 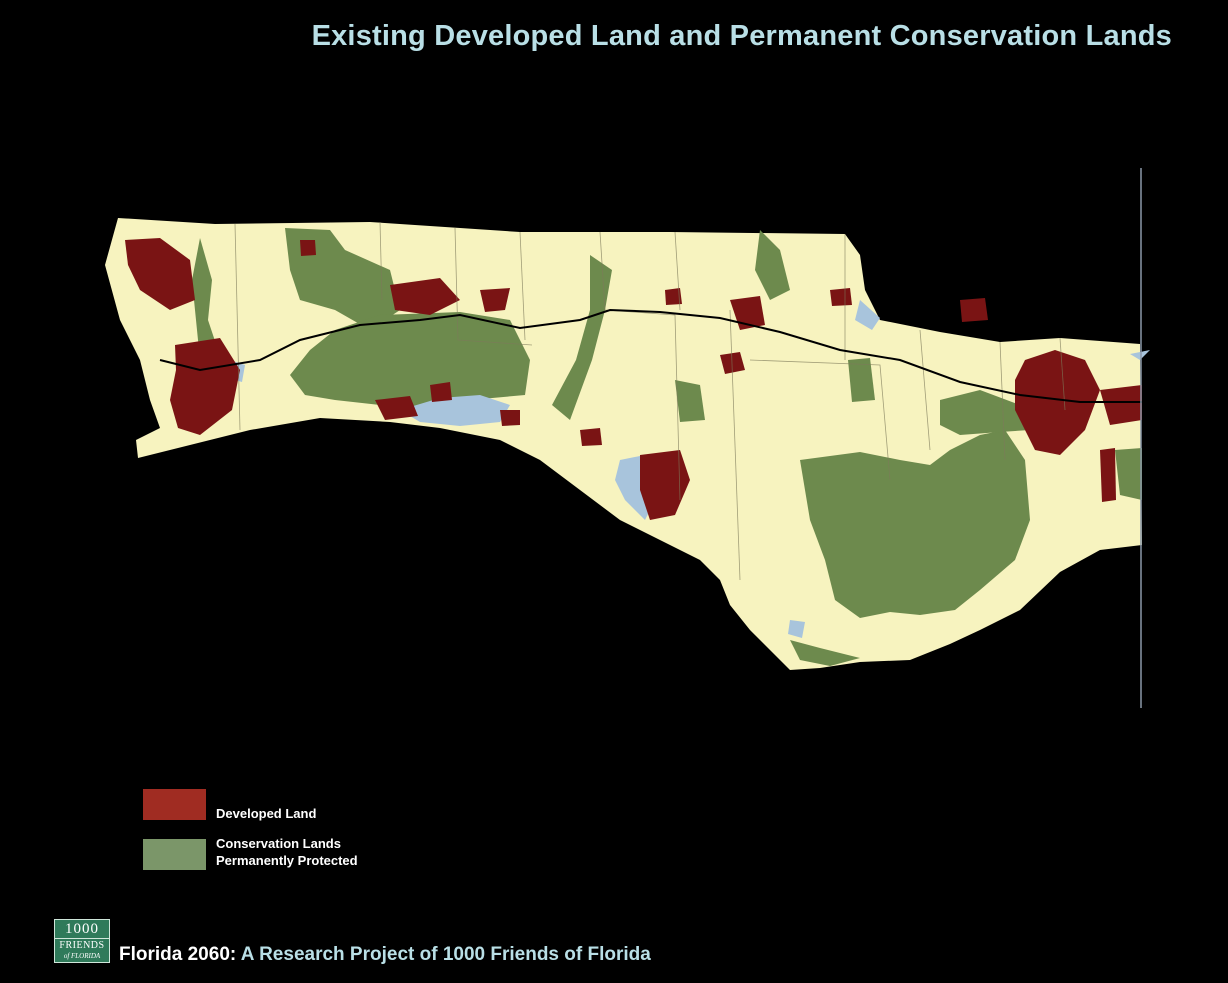 I want to click on legend-swatch-developed, so click(x=174, y=804).